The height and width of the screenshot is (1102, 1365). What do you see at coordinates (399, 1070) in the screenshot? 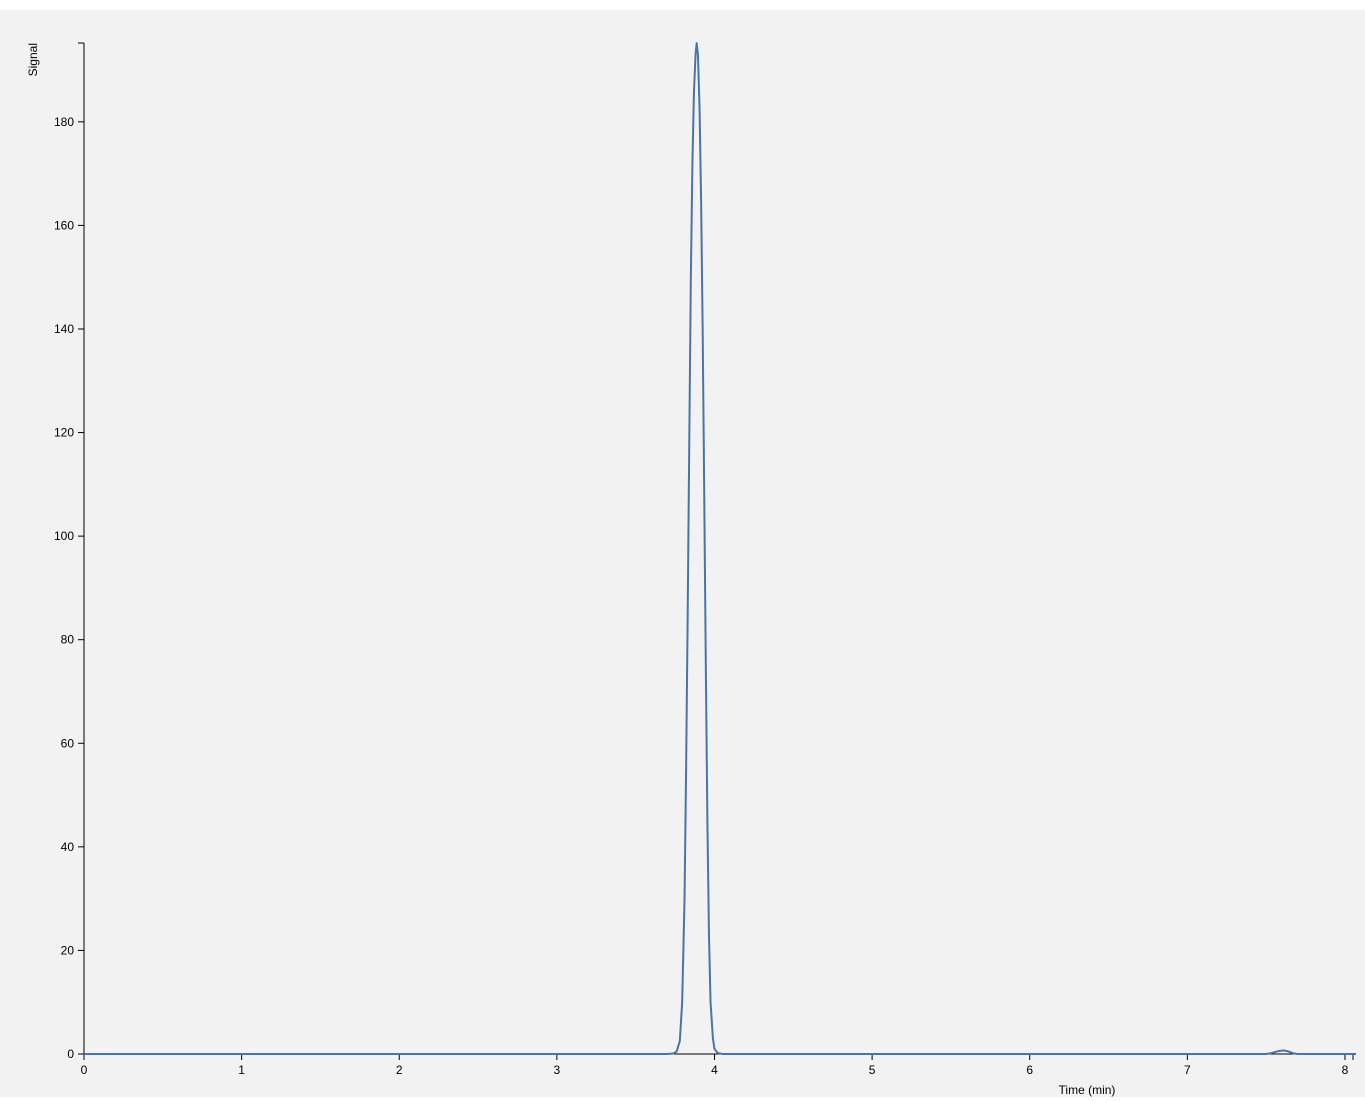
I see `x-tick-label: 2` at bounding box center [399, 1070].